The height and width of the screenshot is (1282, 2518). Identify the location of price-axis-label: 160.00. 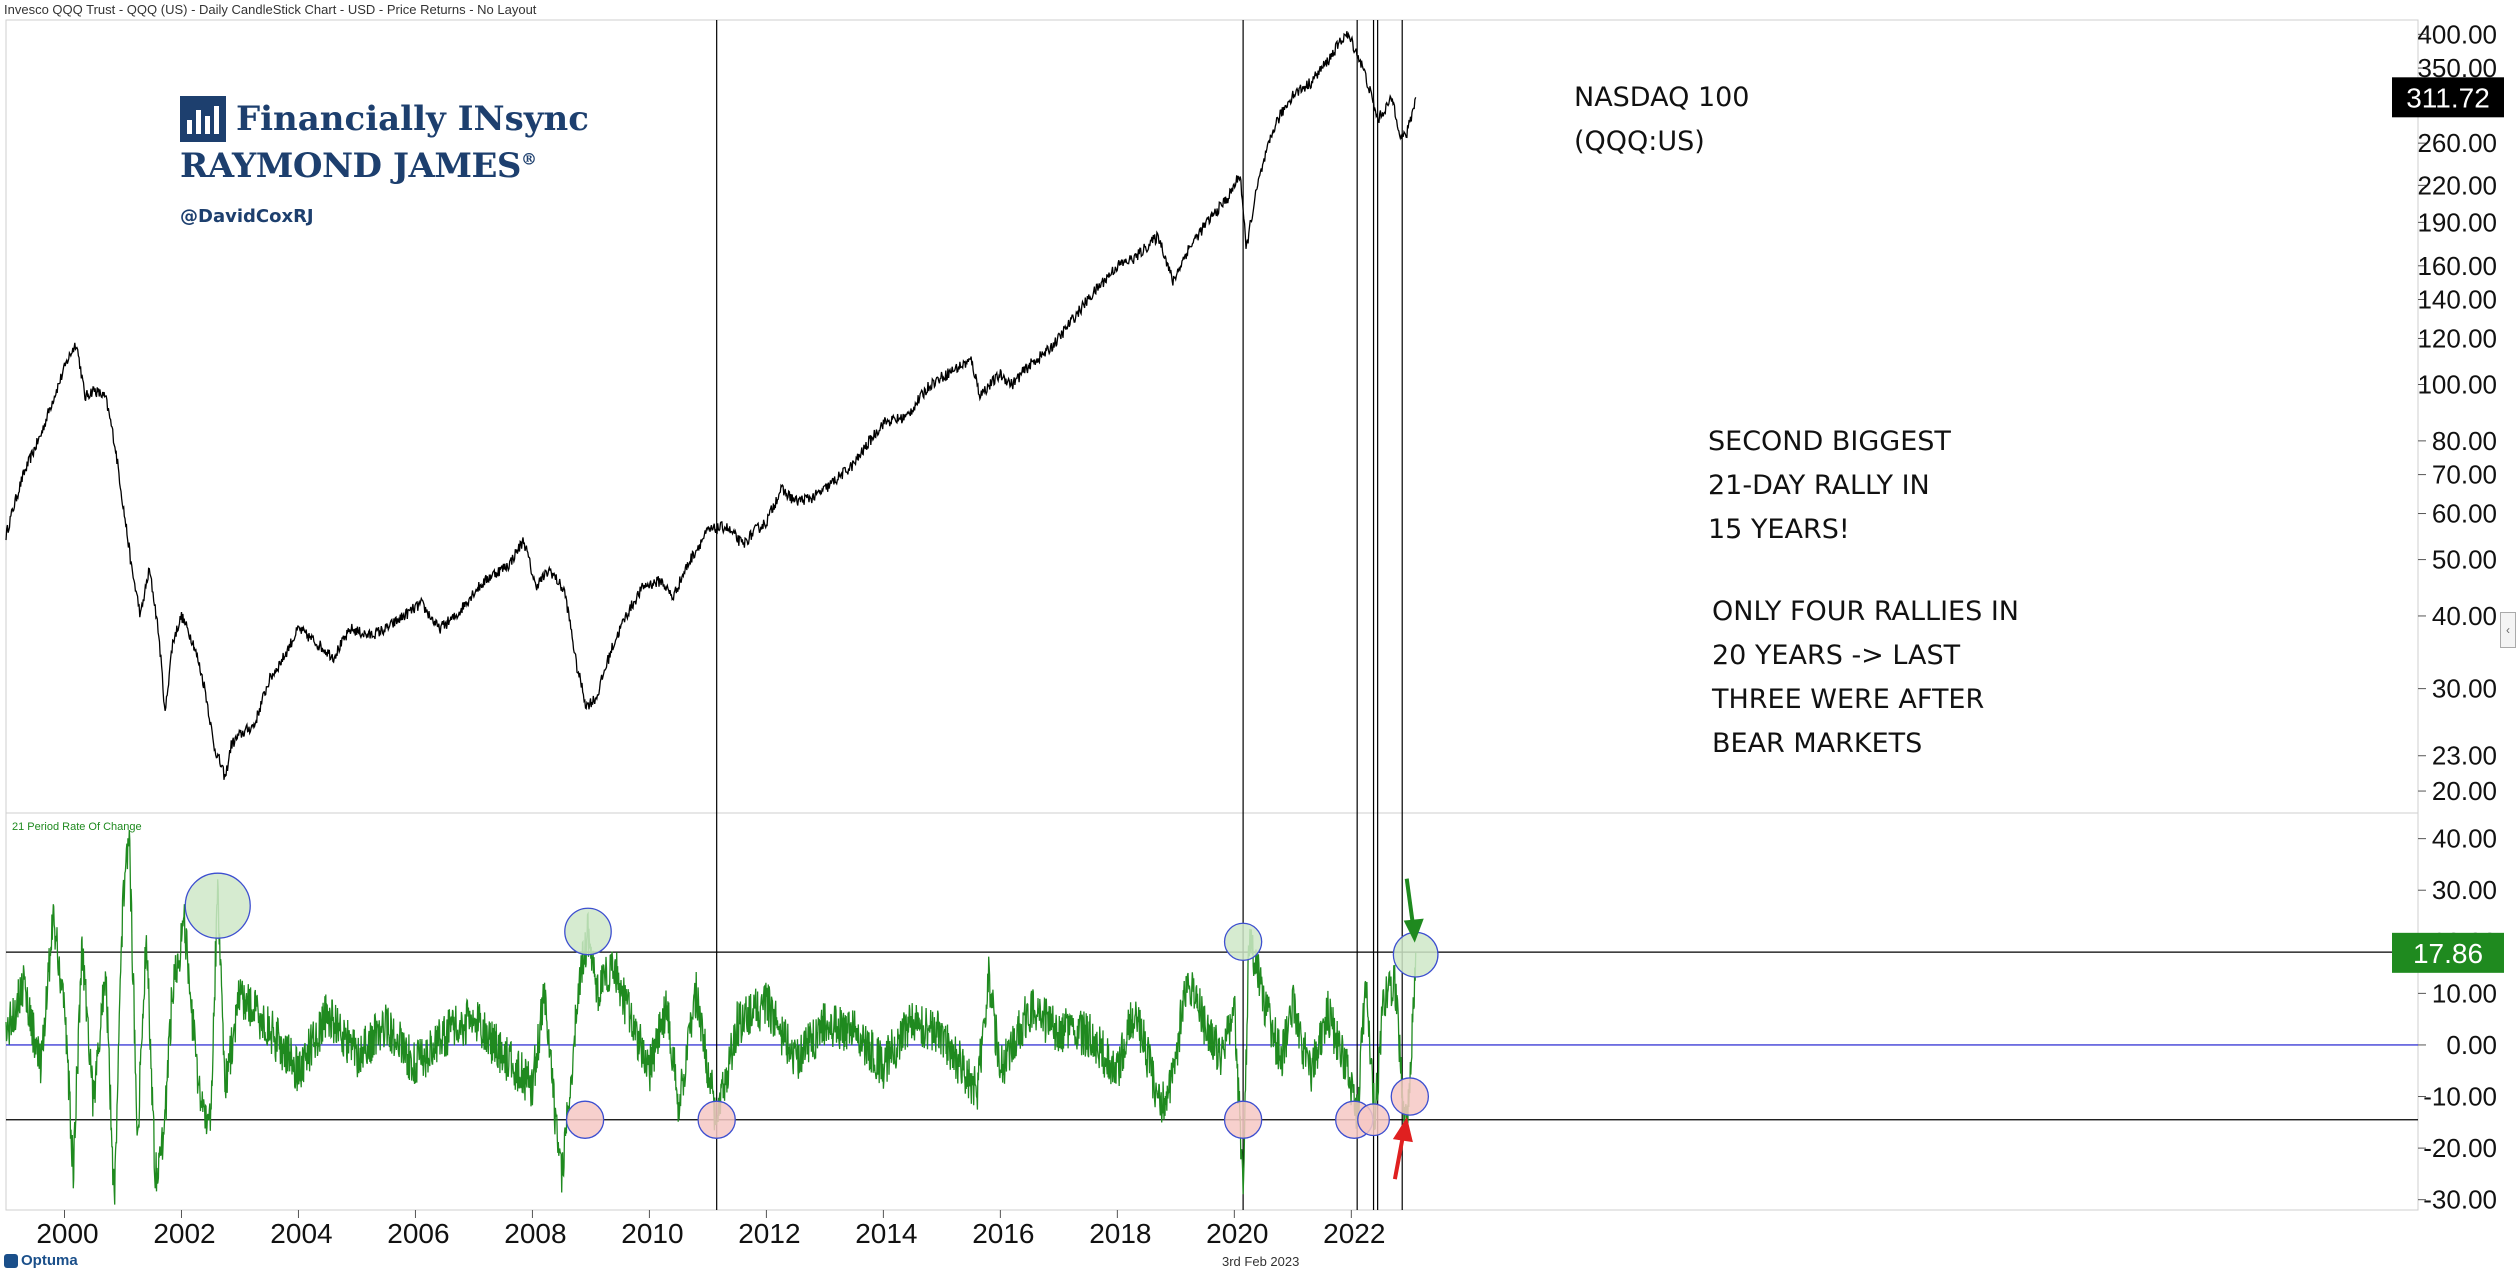
(2457, 266).